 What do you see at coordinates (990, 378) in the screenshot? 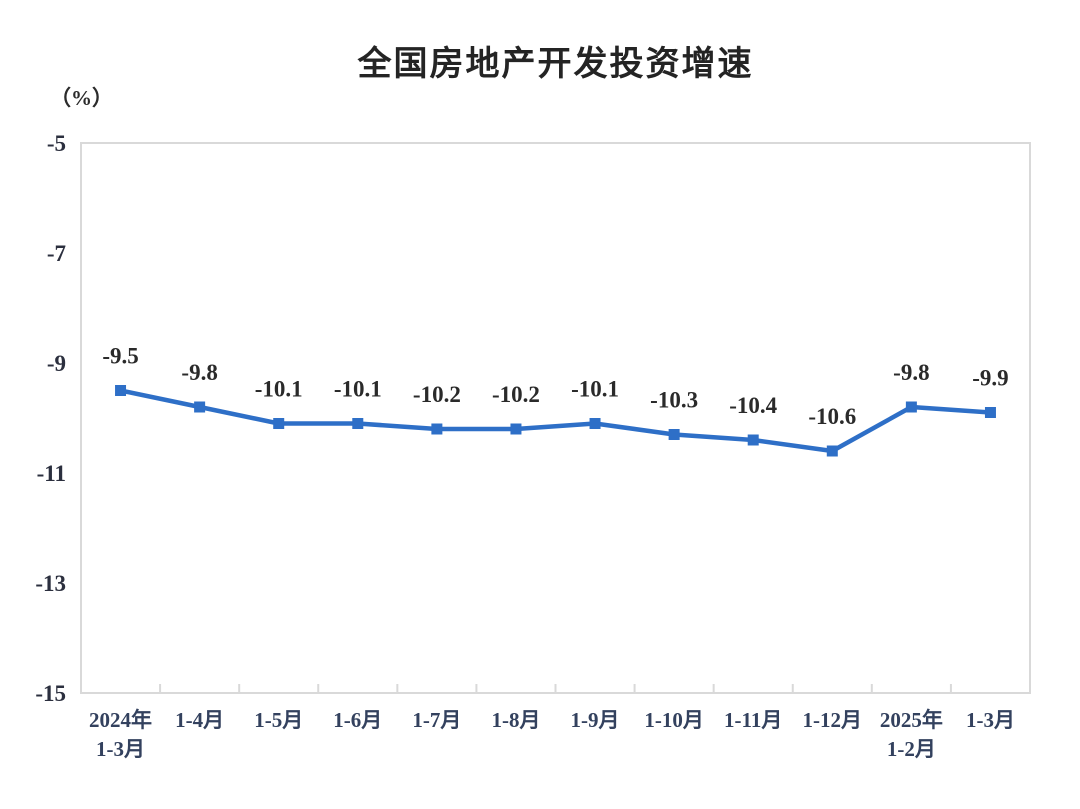
I see `data-point-label: -9.9` at bounding box center [990, 378].